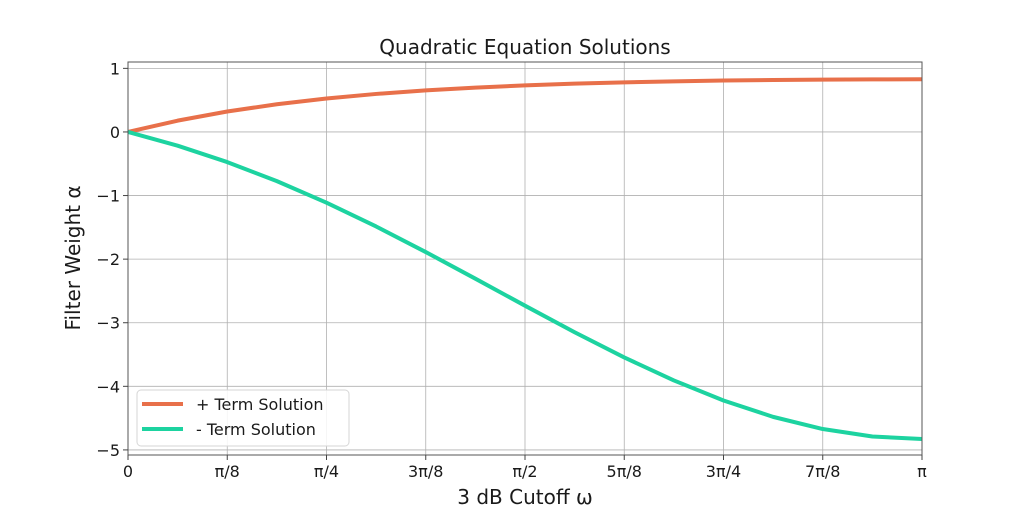 The image size is (1024, 512). Describe the element at coordinates (524, 47) in the screenshot. I see `chart-title: Quadratic Equation Solutions` at that location.